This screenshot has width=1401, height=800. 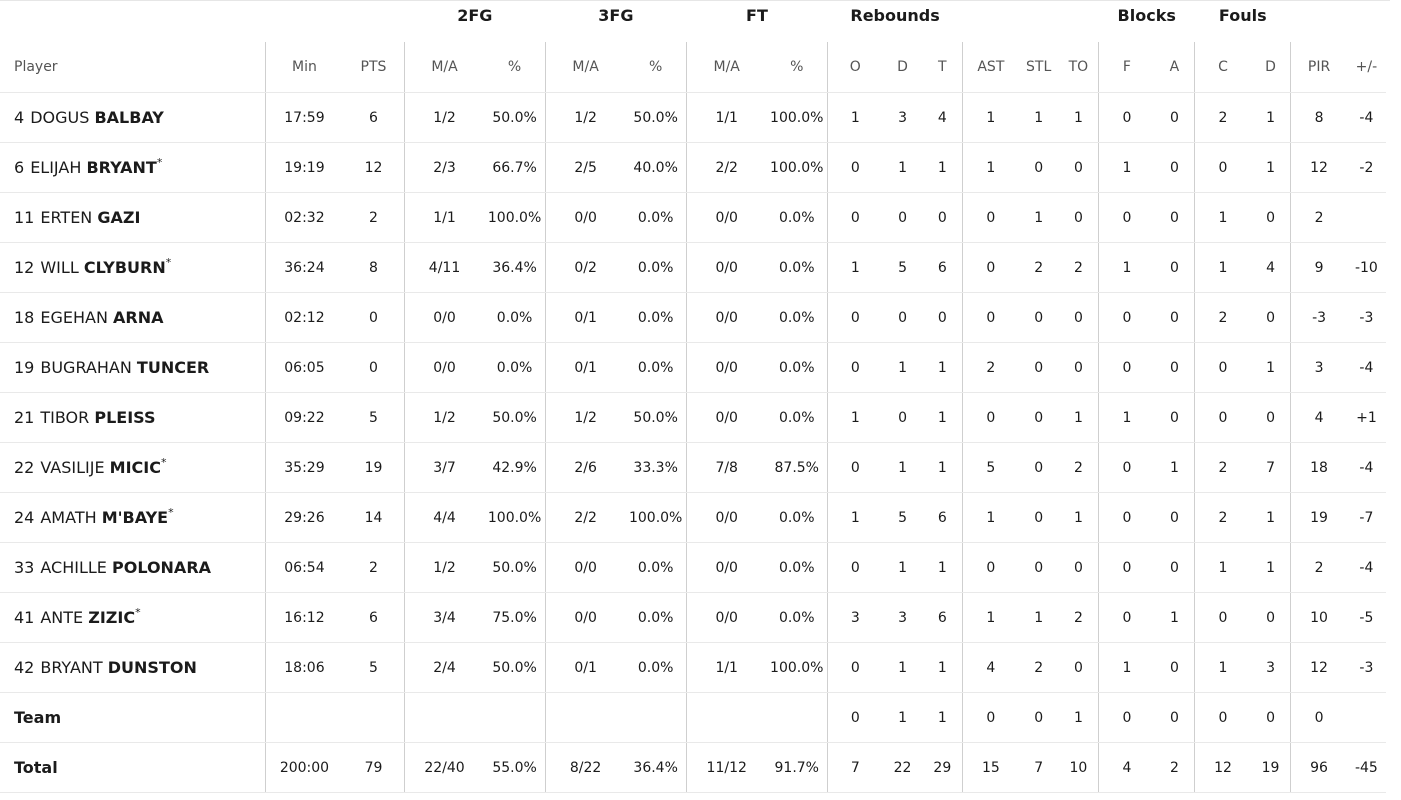 What do you see at coordinates (133, 317) in the screenshot?
I see `player-name-cell: 18 EGEHAN ARNA` at bounding box center [133, 317].